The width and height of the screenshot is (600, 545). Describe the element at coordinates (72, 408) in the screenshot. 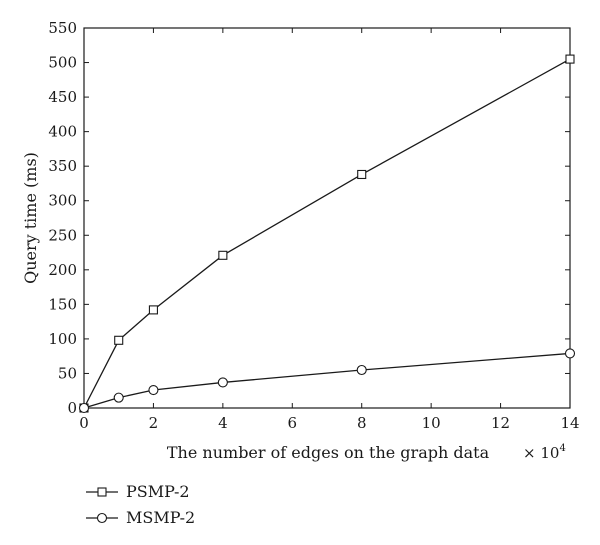

I see `y-tick-label: 0` at that location.